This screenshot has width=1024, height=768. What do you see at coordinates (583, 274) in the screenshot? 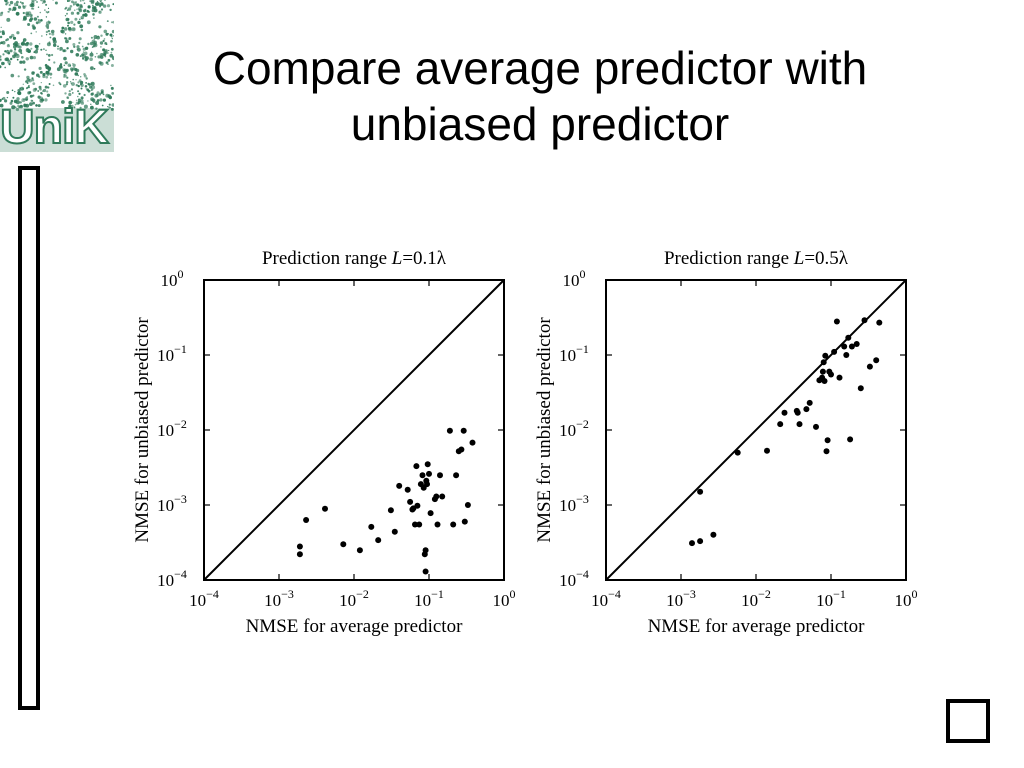
I see `y-tick-exponent: 0` at bounding box center [583, 274].